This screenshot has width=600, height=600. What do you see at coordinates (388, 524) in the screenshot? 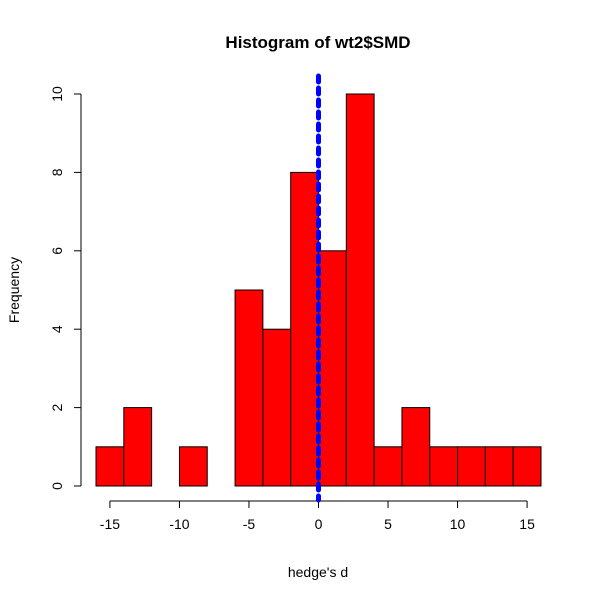
I see `x-tick-label-4: 5` at bounding box center [388, 524].